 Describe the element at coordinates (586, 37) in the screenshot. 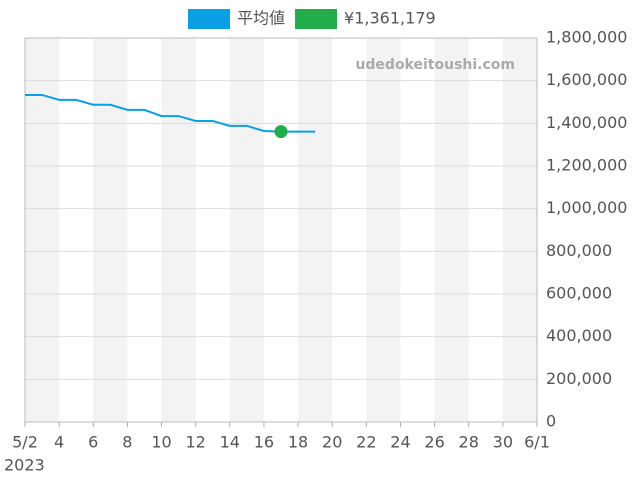

I see `y-tick-label: 1,800,000` at that location.